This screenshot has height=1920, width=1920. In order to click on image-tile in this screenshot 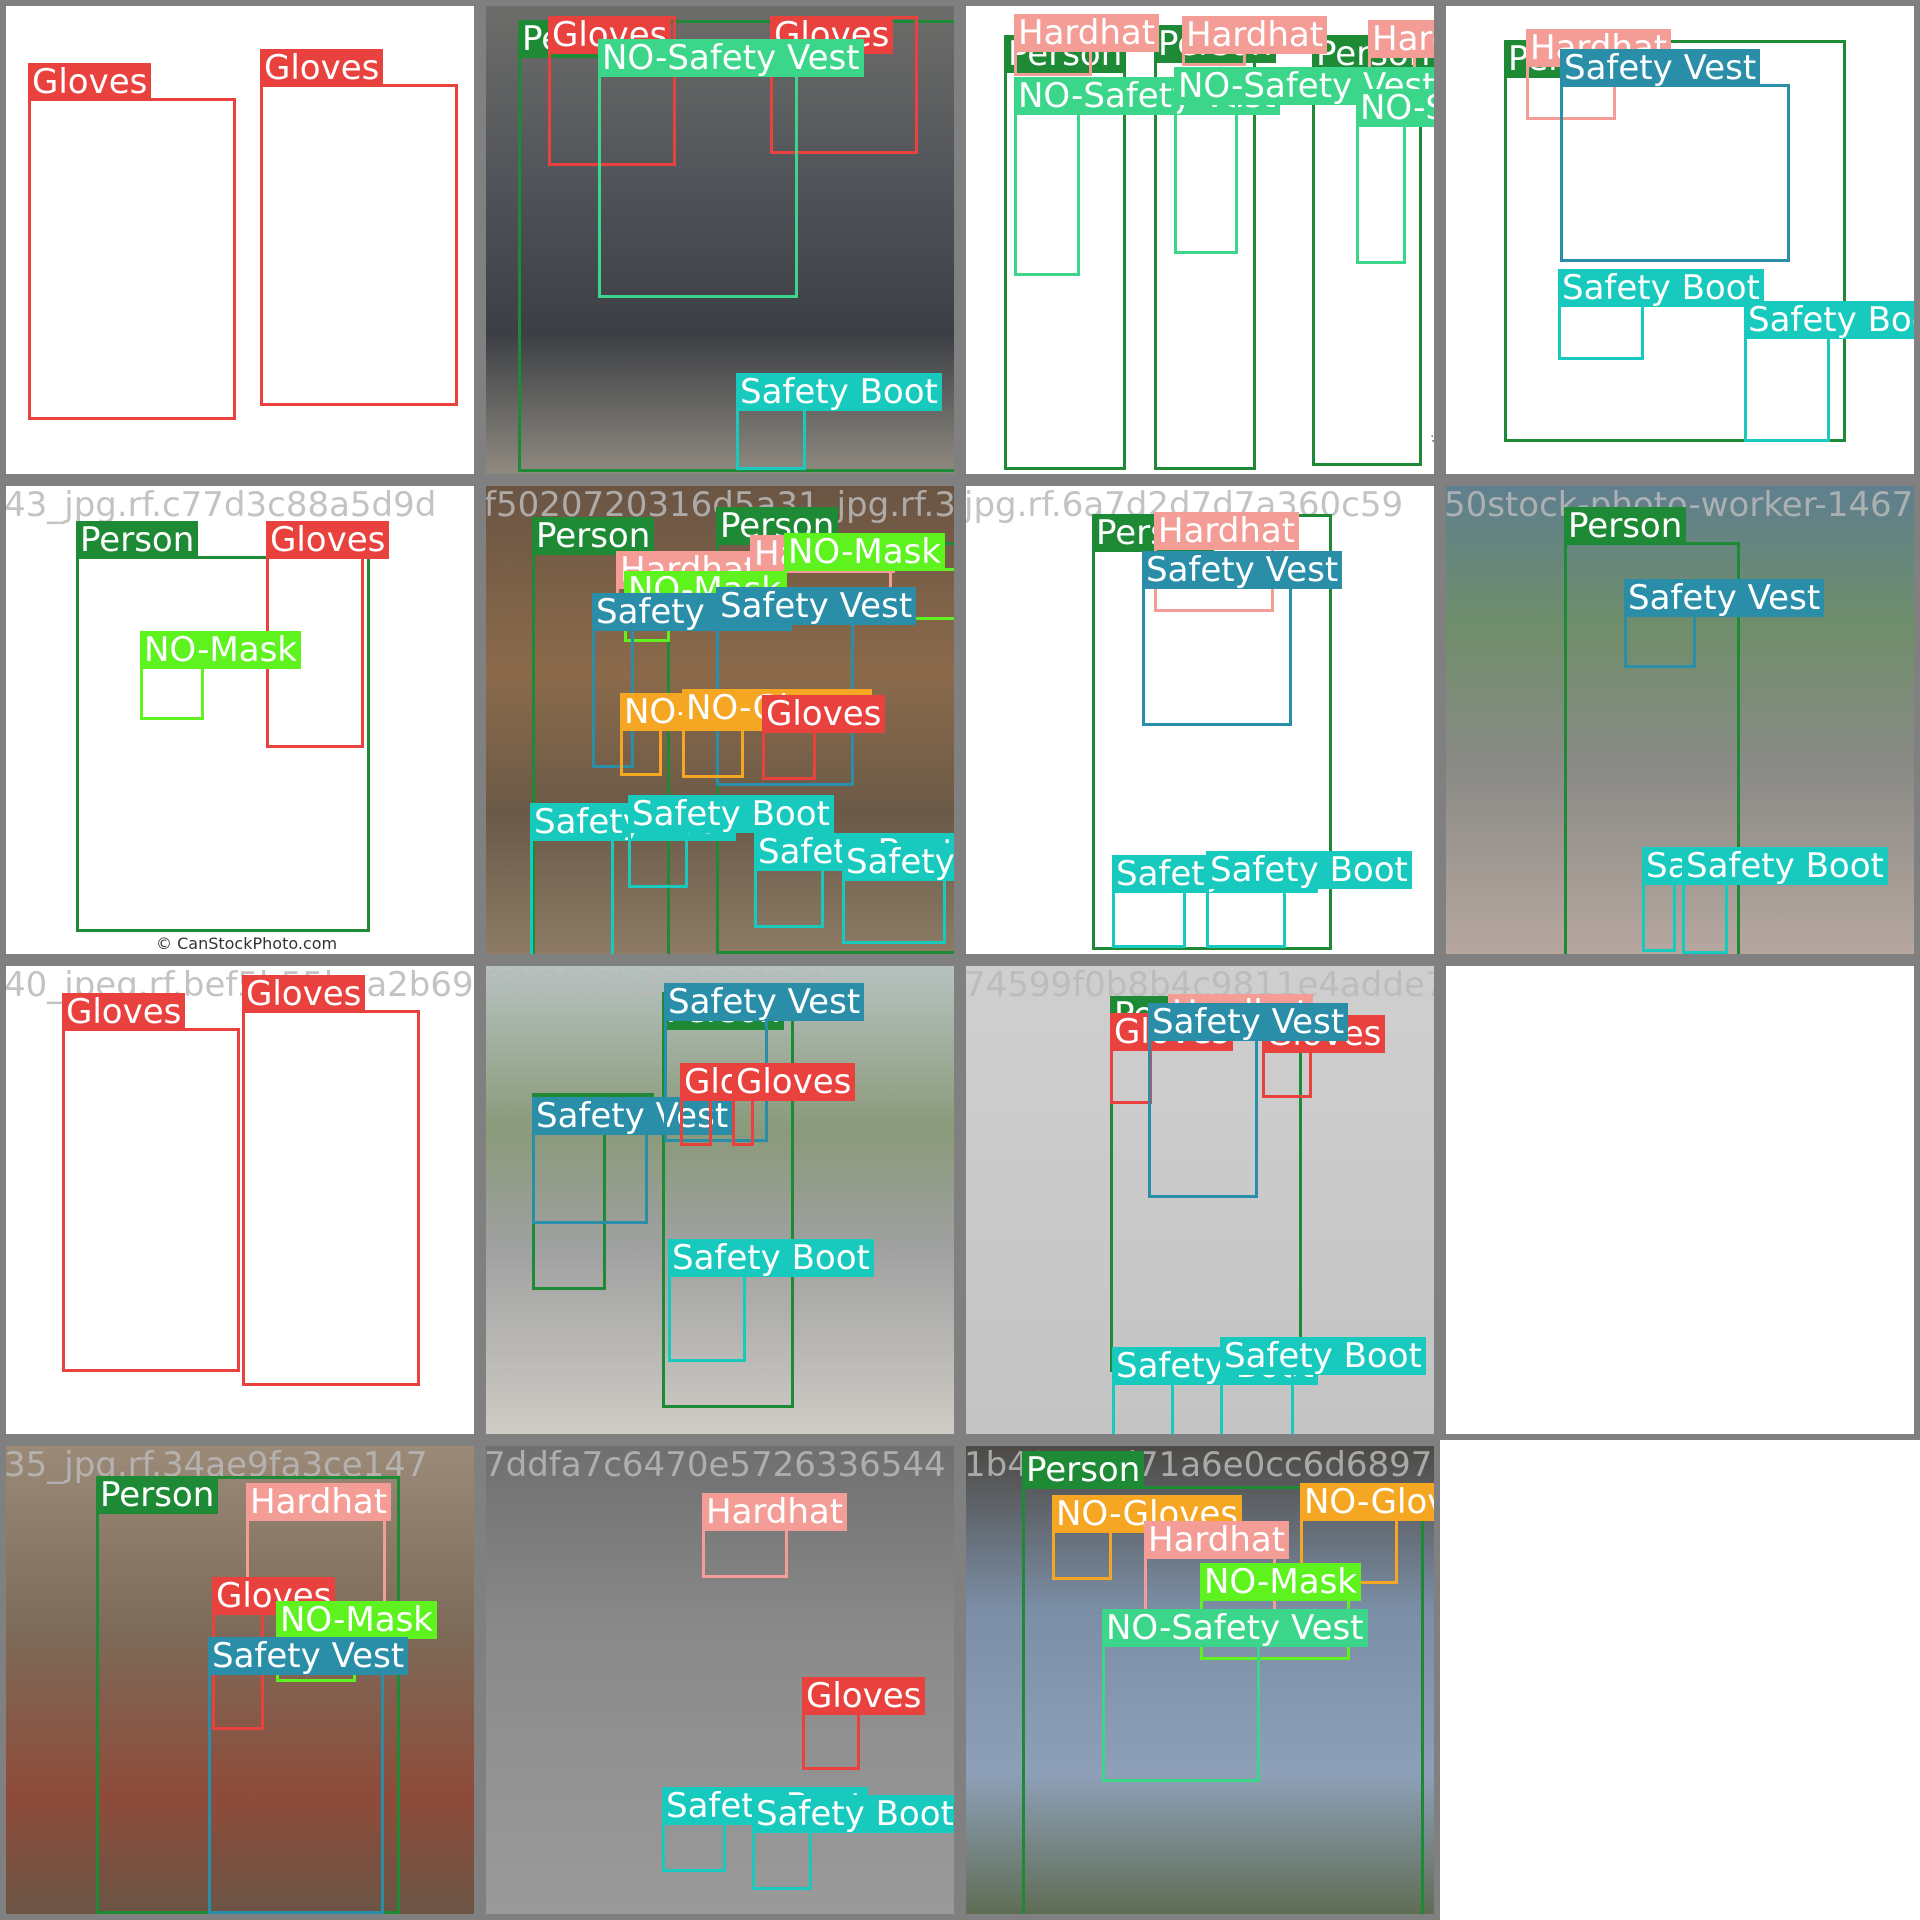, I will do `click(1680, 1200)`.